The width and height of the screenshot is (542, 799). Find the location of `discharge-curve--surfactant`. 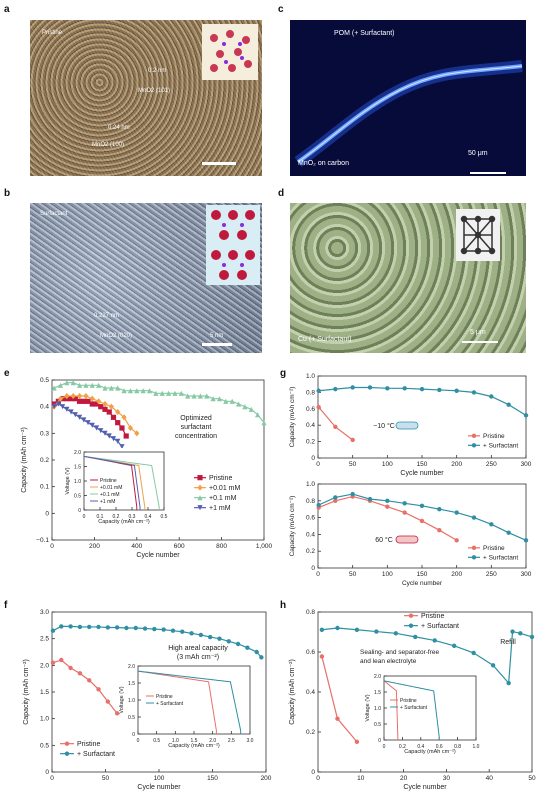

discharge-curve--surfactant is located at coordinates (189, 702).